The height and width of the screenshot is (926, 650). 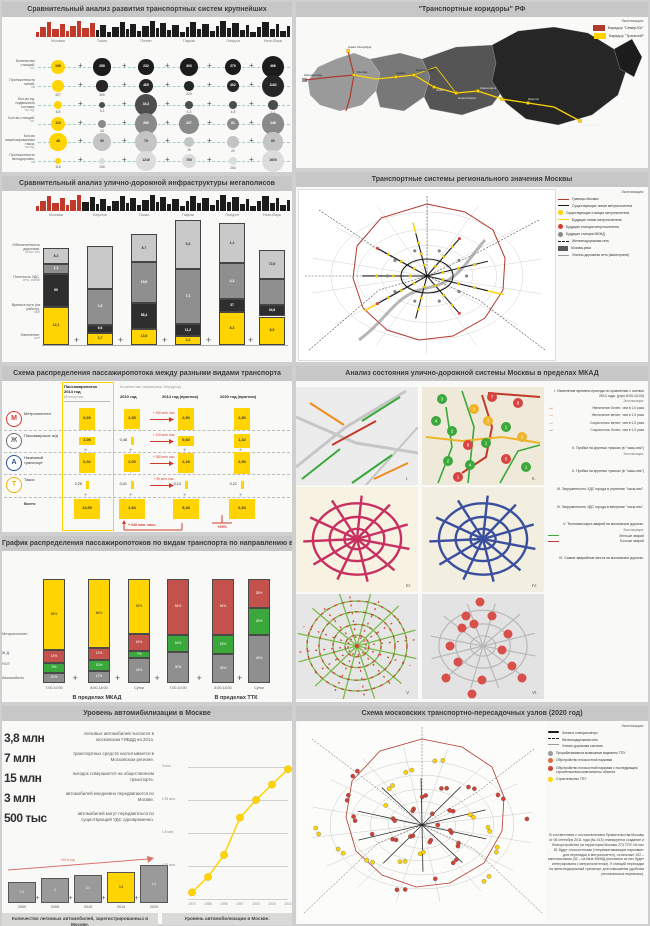 I want to click on bubble-value: 402, so click(x=233, y=85).